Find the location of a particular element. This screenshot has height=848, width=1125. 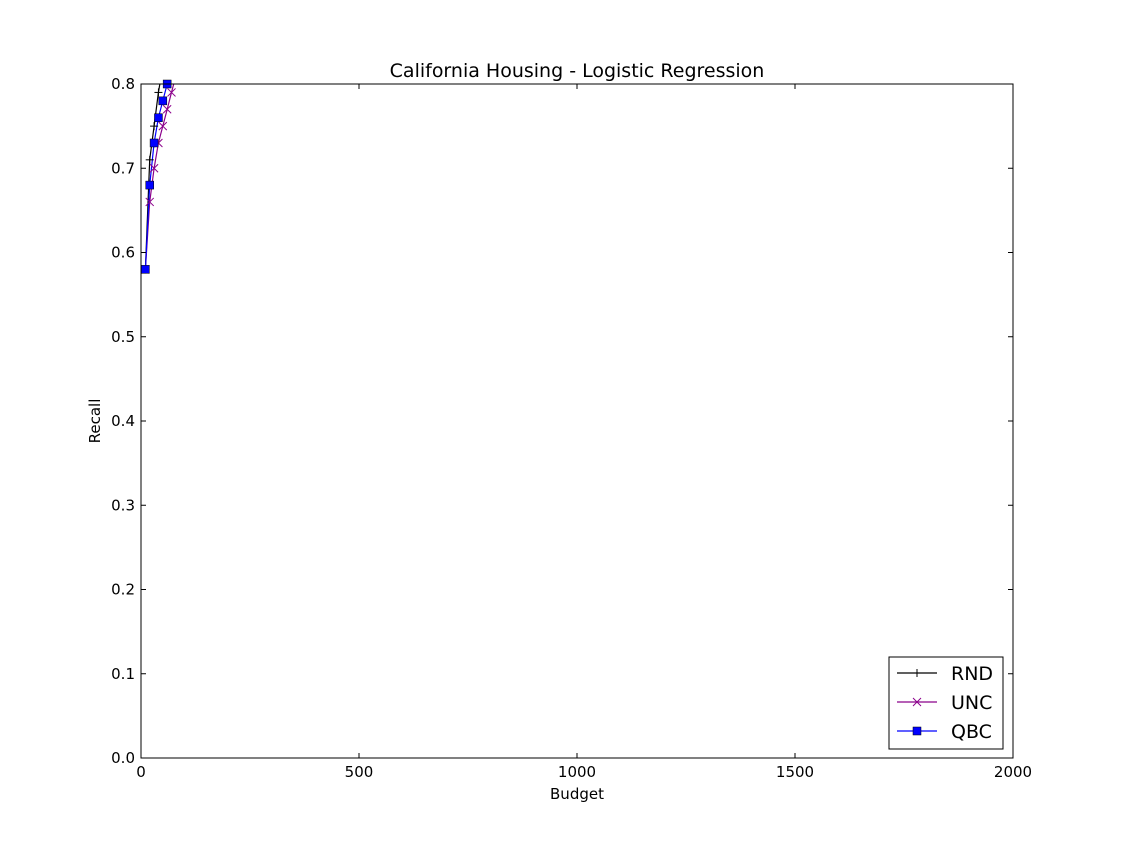

x-tick-label: 2000 is located at coordinates (1013, 772).